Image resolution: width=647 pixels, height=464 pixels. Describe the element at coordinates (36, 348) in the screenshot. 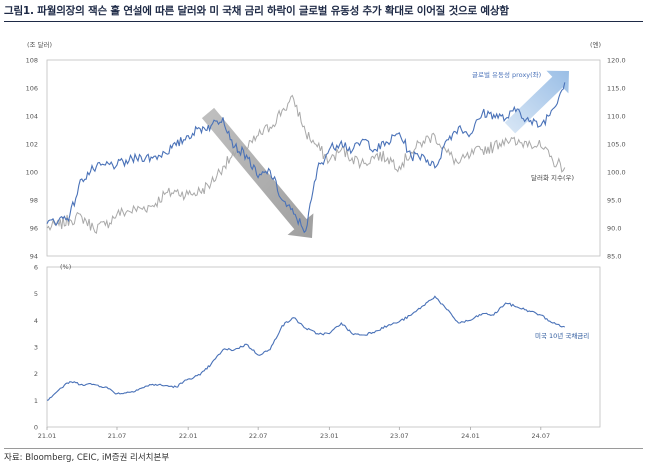

I see `bottom-axis-tick-label: 3` at that location.